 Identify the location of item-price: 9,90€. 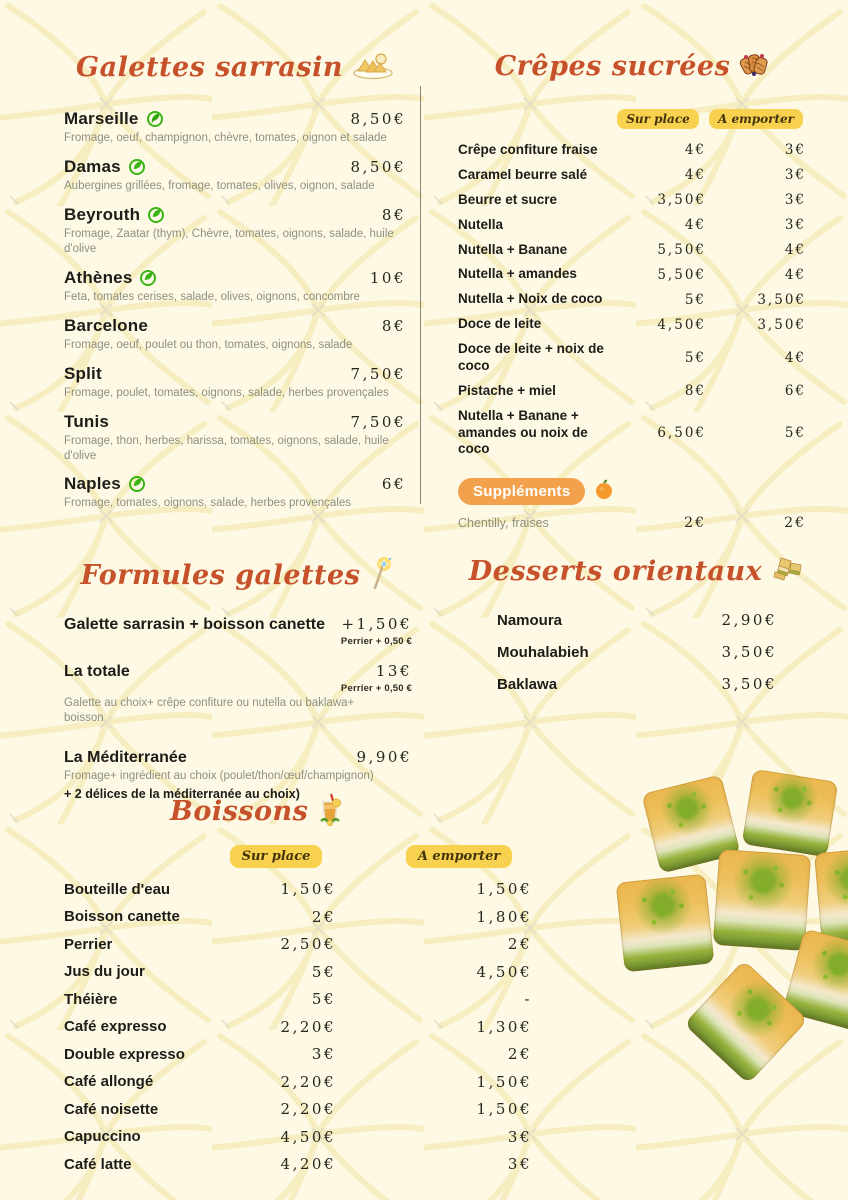
(384, 756).